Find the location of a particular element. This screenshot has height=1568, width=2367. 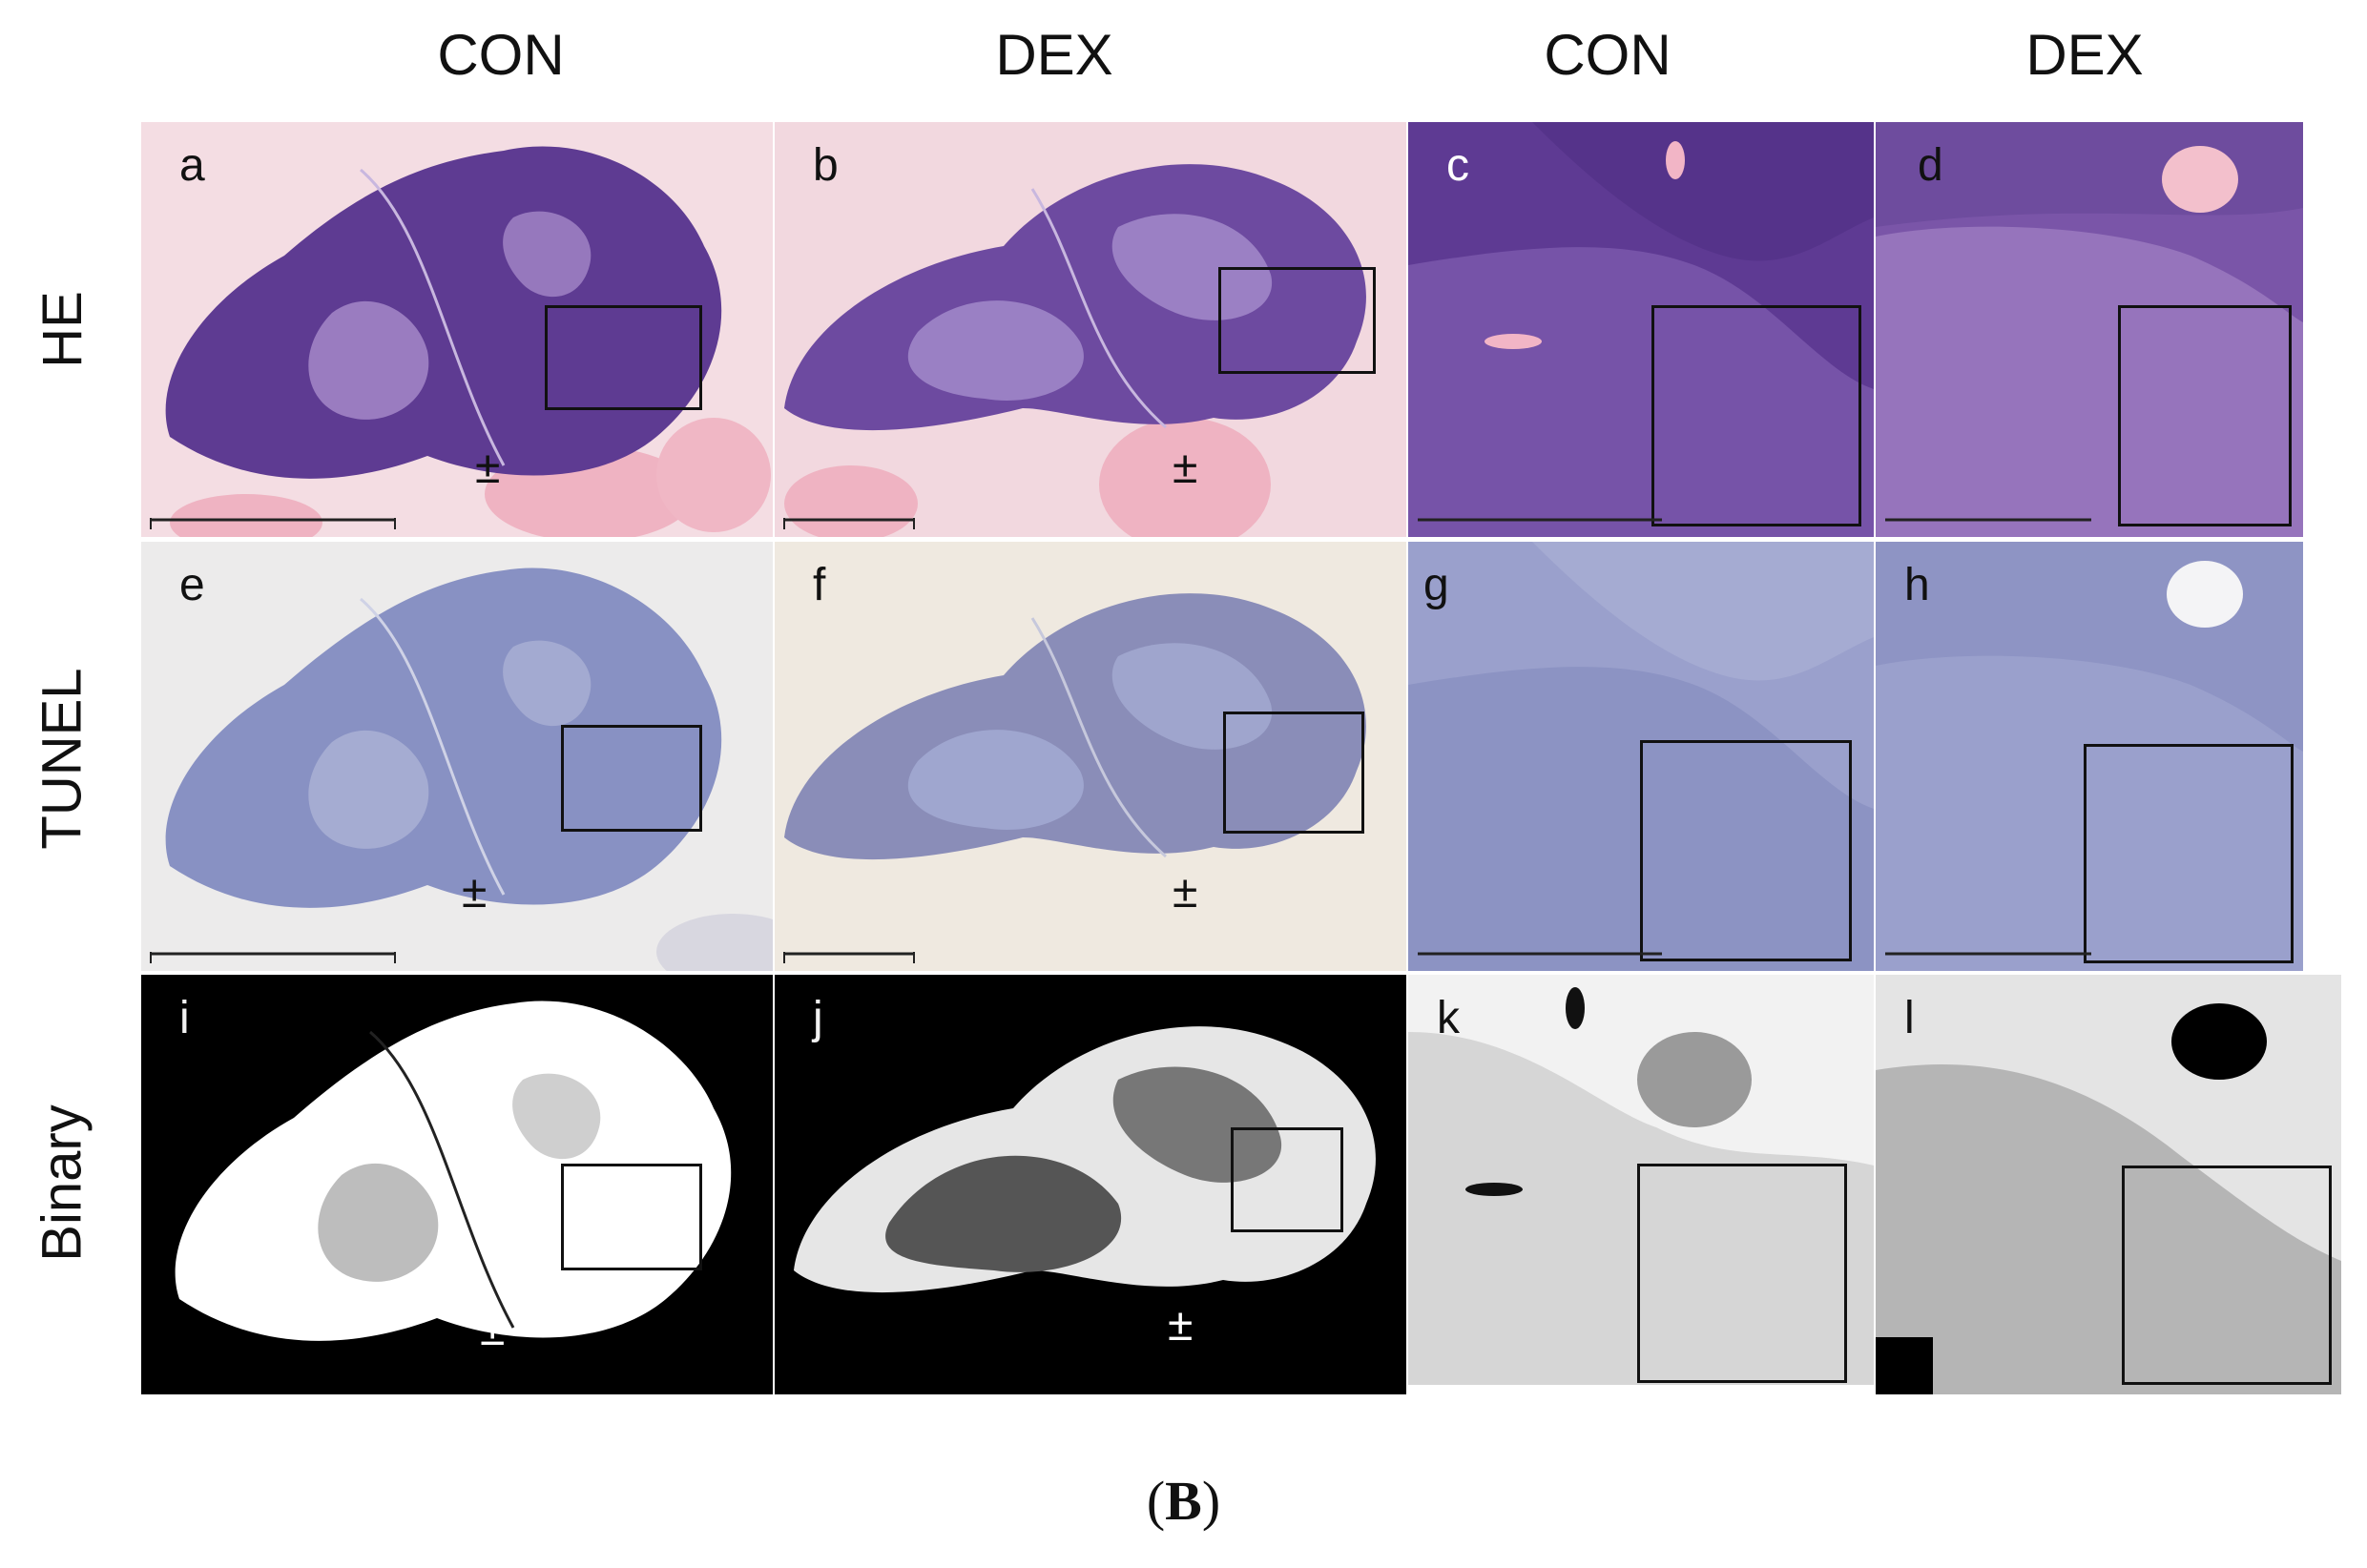

scale-bar-e is located at coordinates (273, 958).